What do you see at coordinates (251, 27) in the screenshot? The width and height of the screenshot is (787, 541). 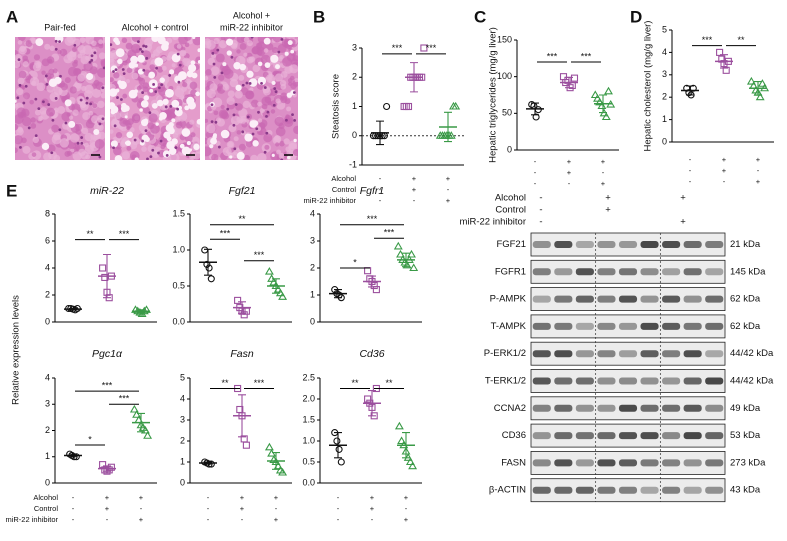 I see `image-label: miR-22 inhibitor` at bounding box center [251, 27].